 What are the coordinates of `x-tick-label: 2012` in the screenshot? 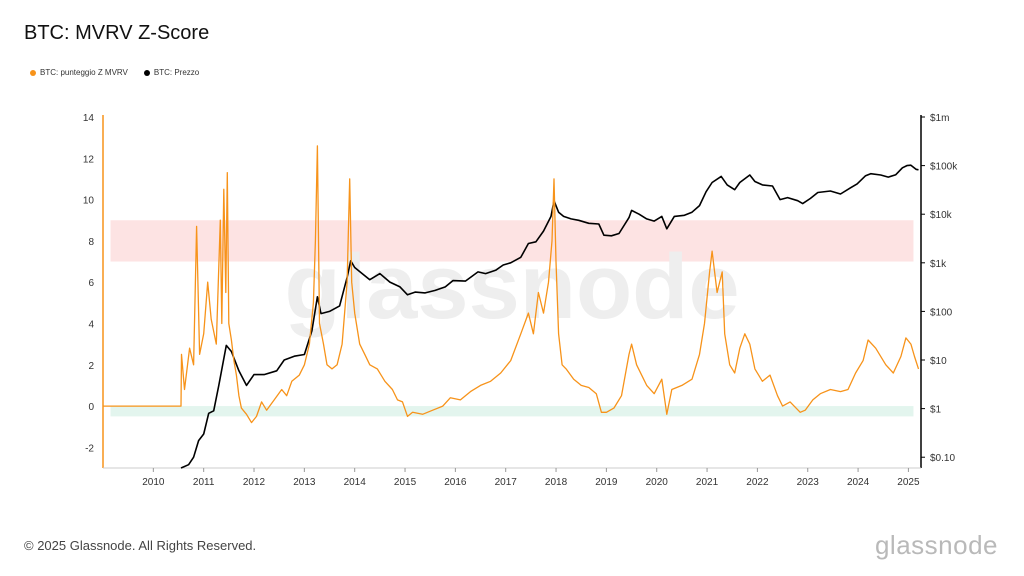 It's located at (254, 482).